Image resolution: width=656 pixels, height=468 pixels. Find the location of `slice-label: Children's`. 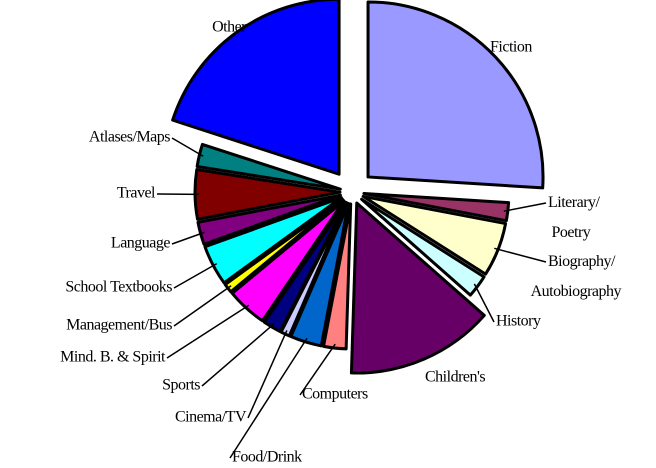

slice-label: Children's is located at coordinates (455, 377).